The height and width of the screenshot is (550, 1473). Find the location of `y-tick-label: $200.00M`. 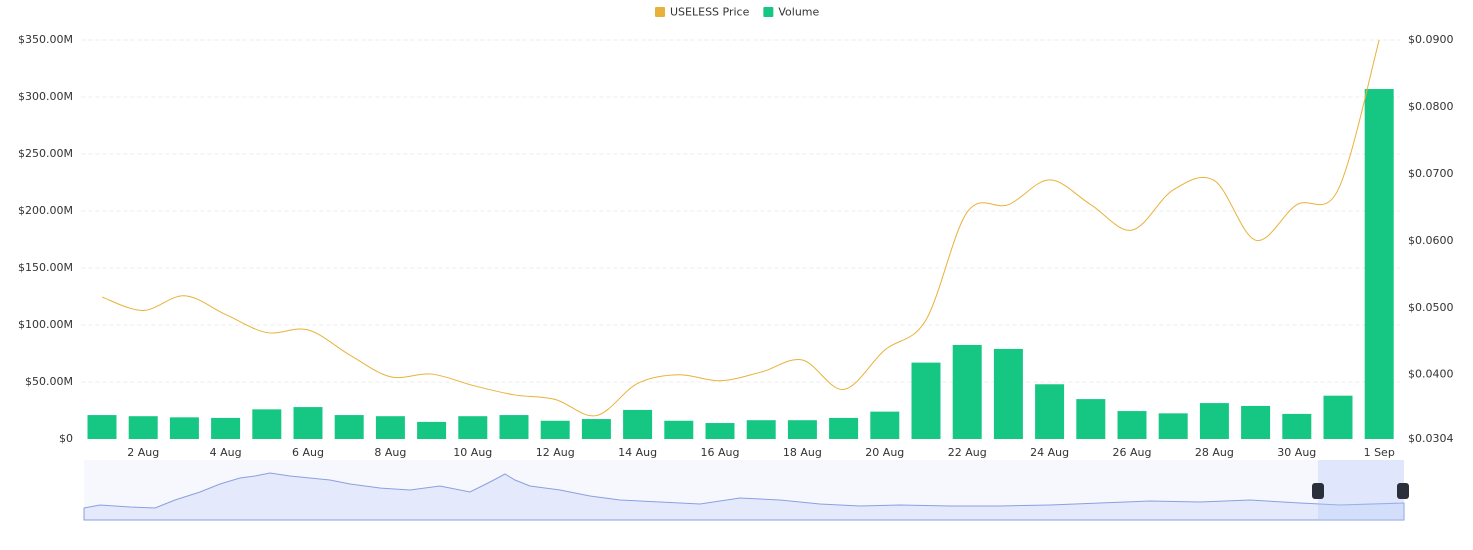

y-tick-label: $200.00M is located at coordinates (45, 210).